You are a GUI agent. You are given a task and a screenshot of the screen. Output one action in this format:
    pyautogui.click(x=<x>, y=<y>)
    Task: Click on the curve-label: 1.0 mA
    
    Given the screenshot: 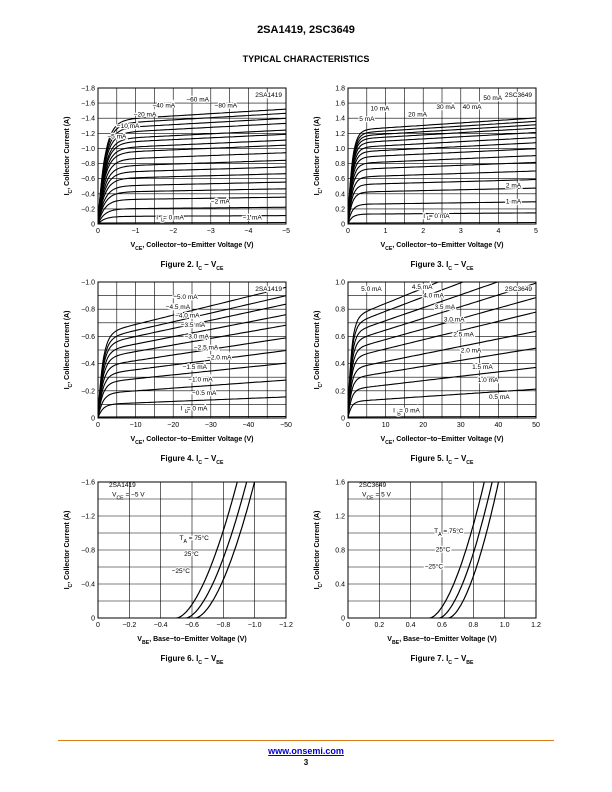 What is the action you would take?
    pyautogui.click(x=488, y=380)
    